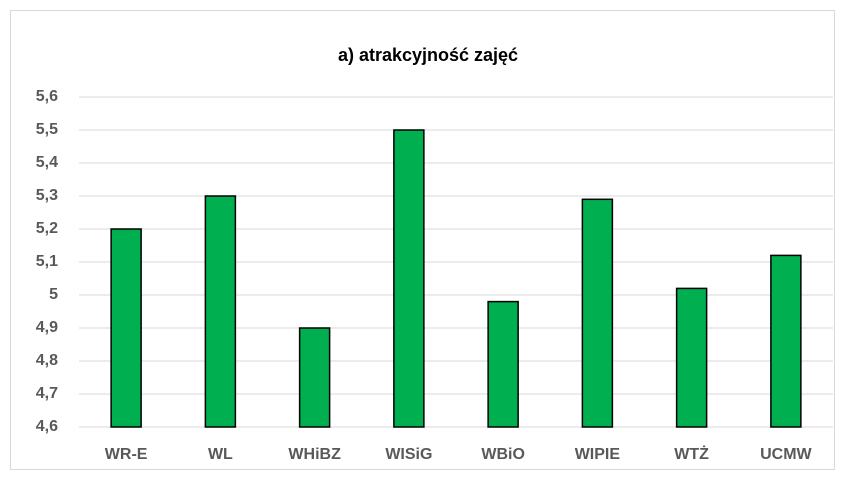 Image resolution: width=845 pixels, height=480 pixels. What do you see at coordinates (47, 96) in the screenshot?
I see `y-tick-label: 5,6` at bounding box center [47, 96].